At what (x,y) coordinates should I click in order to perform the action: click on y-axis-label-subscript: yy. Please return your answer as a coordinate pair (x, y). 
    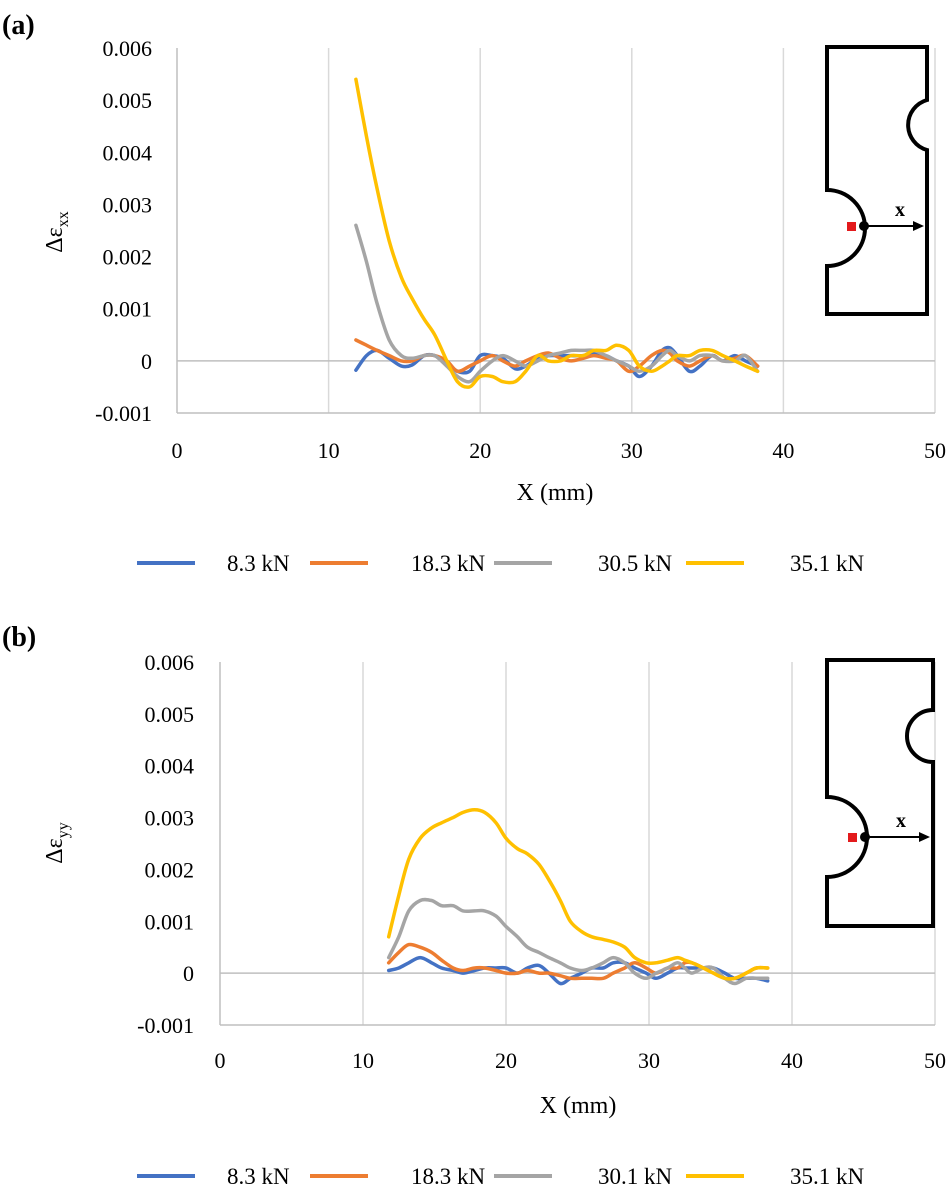
    Looking at the image, I should click on (63, 830).